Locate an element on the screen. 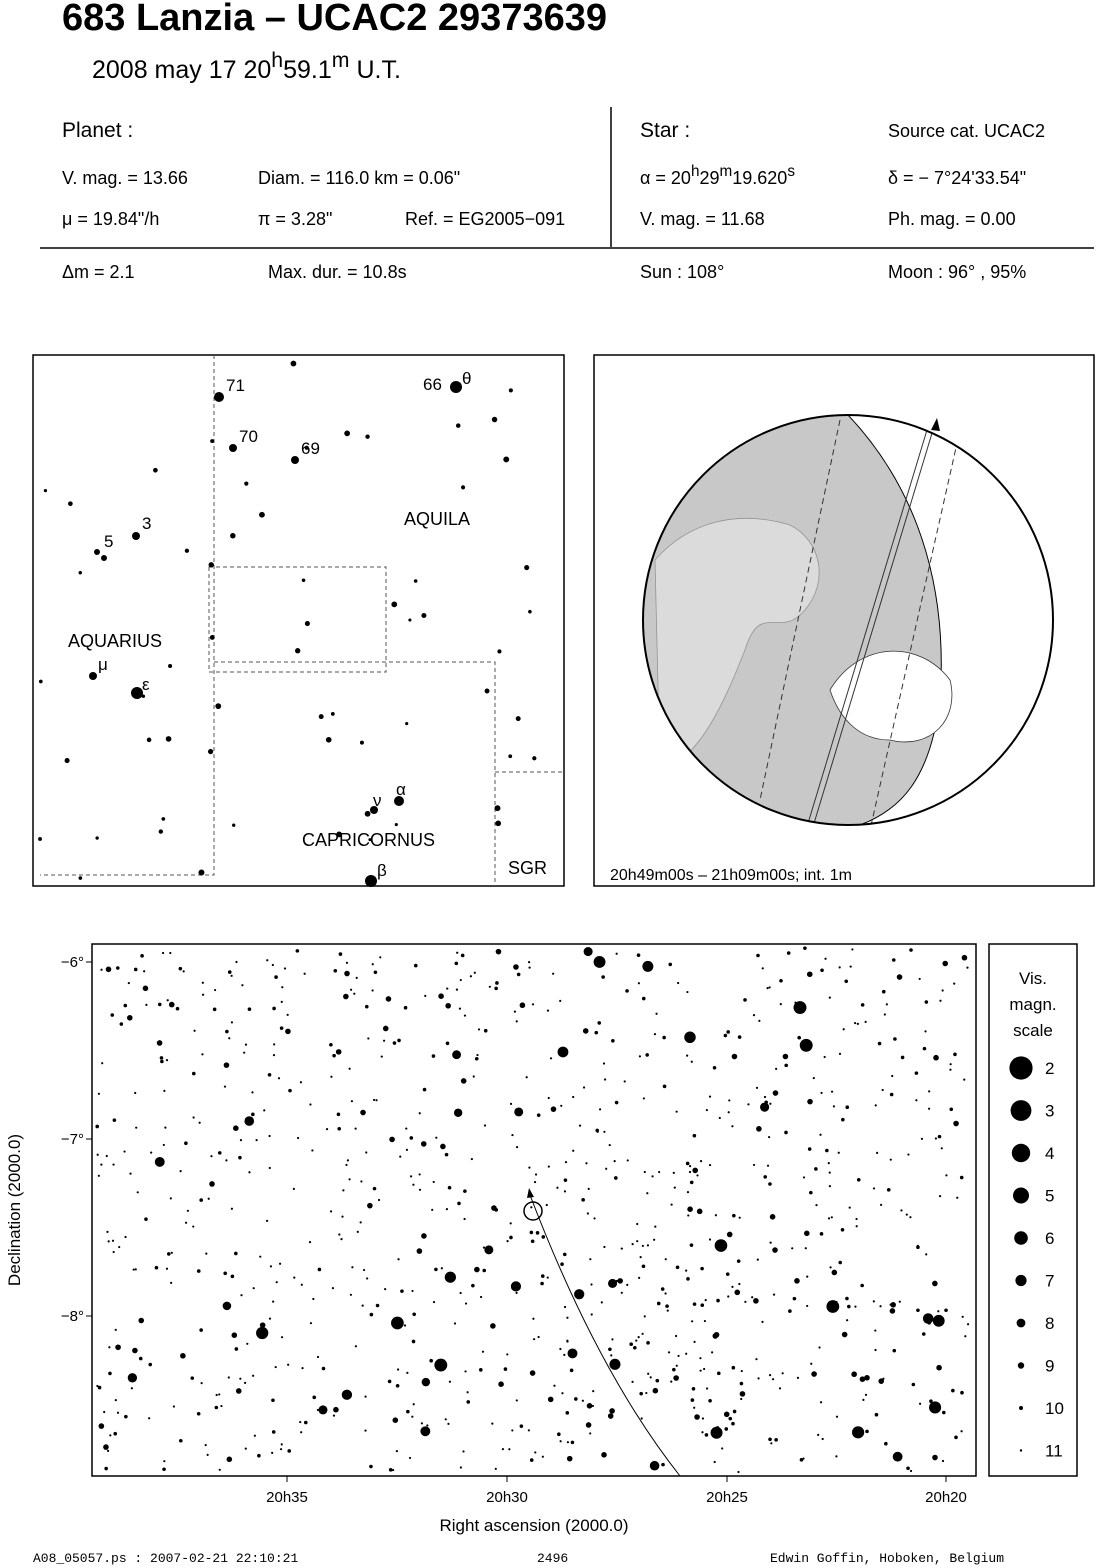  scale-dot is located at coordinates (1021, 1153).